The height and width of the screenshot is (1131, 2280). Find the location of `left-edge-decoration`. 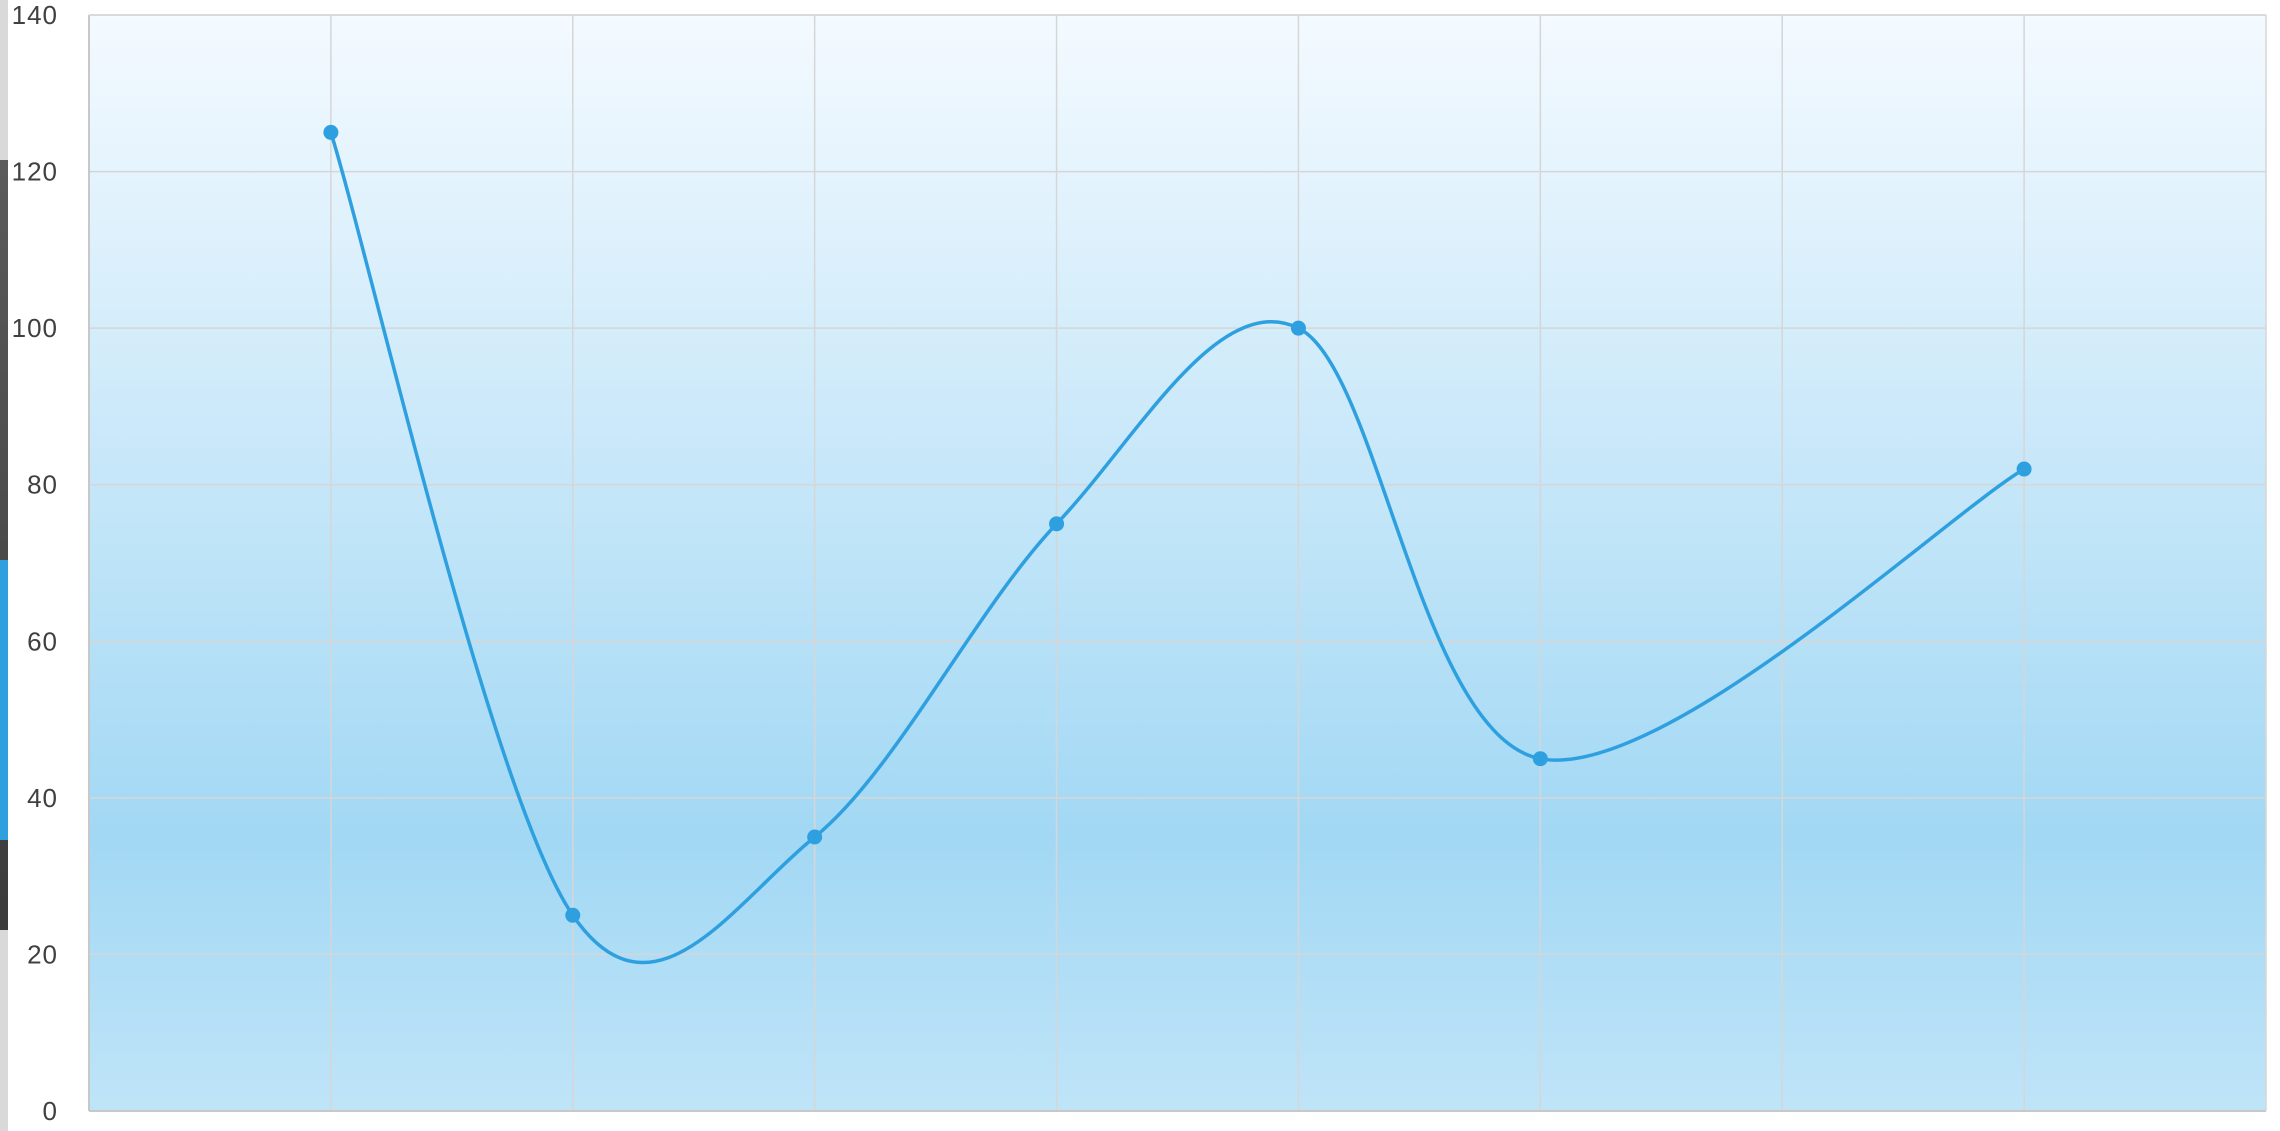

left-edge-decoration is located at coordinates (4, 565).